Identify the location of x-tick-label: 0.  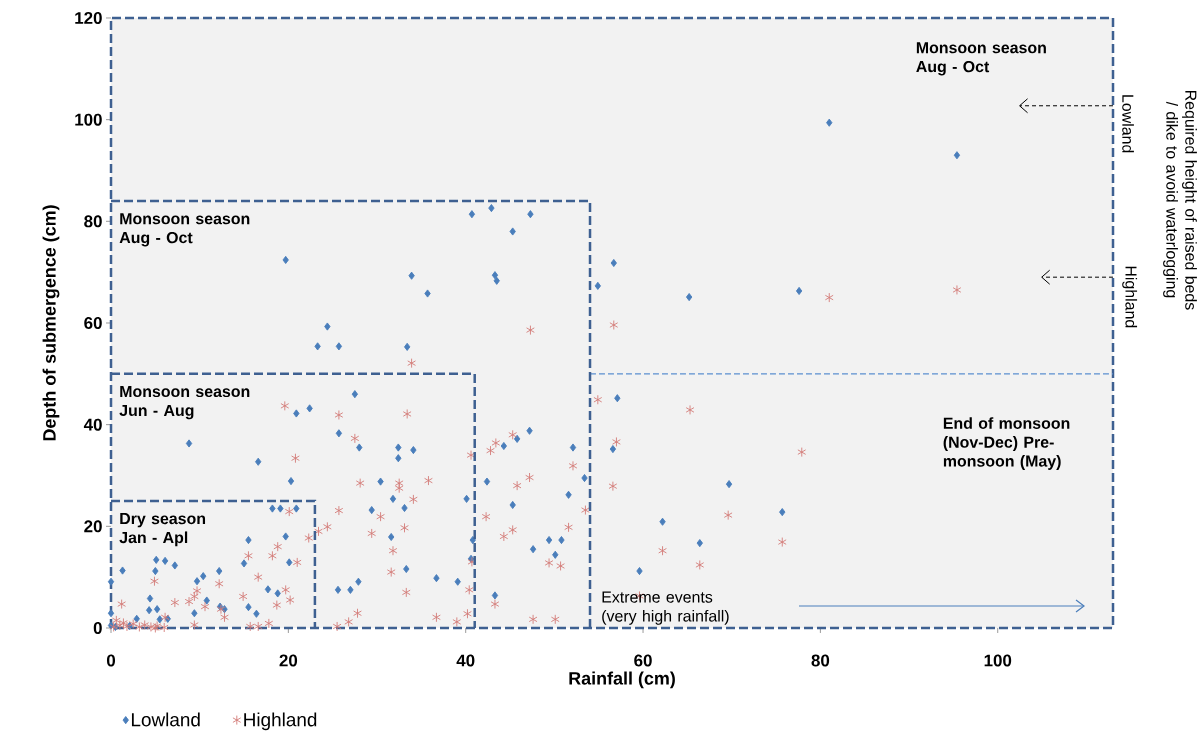
(111, 660).